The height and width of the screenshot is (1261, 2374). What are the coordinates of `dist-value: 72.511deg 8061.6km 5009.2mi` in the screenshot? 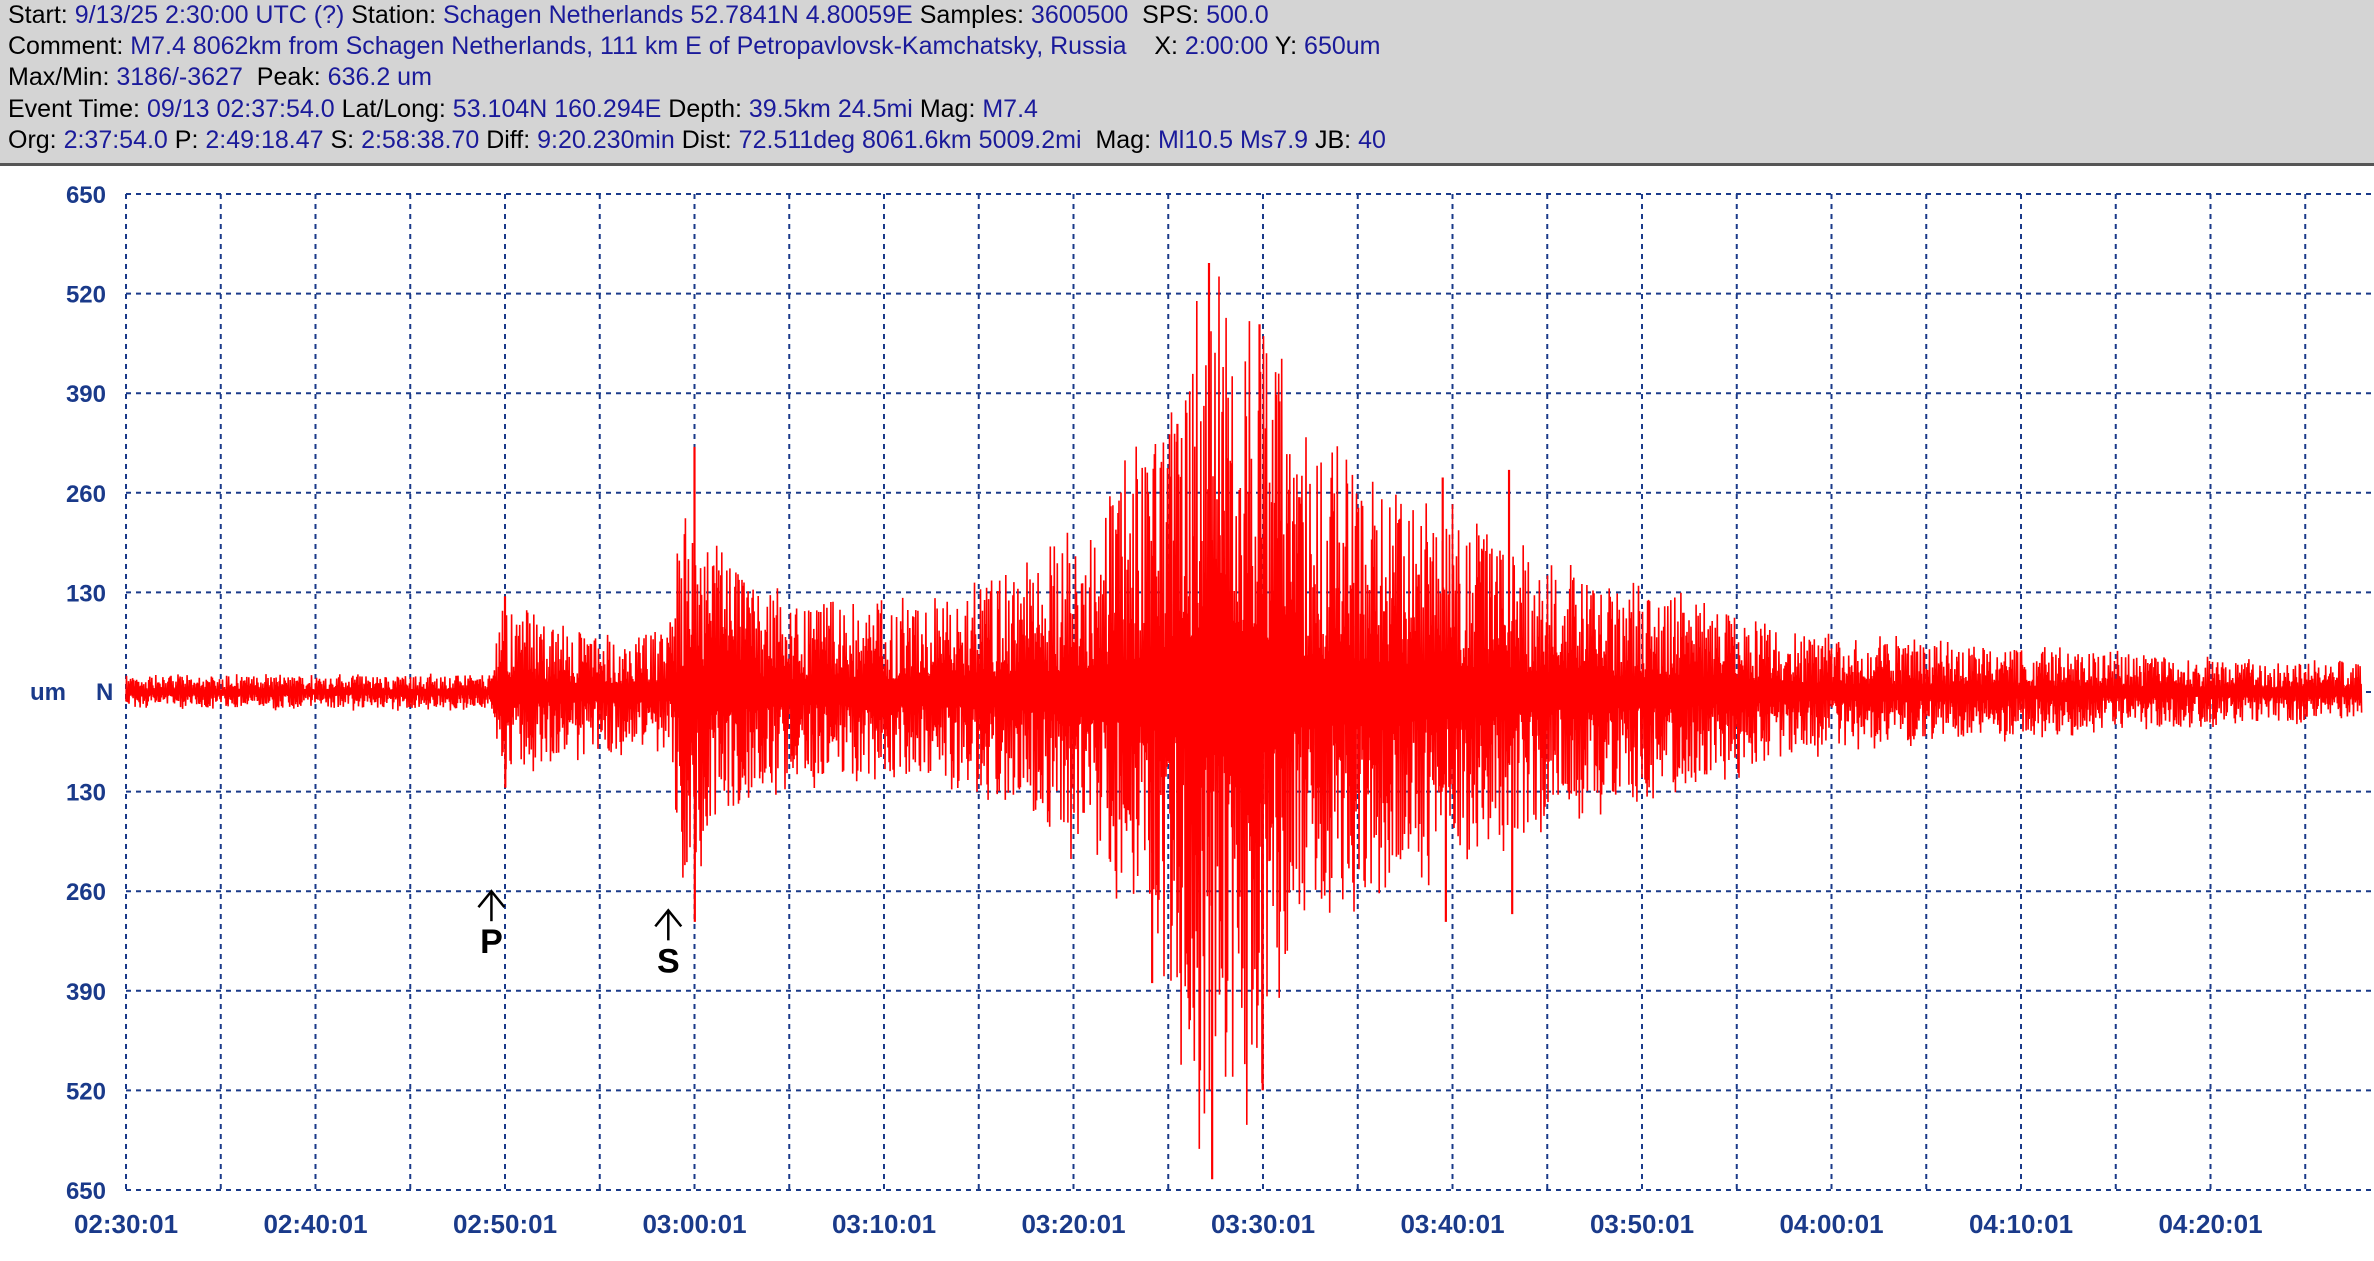 It's located at (910, 140).